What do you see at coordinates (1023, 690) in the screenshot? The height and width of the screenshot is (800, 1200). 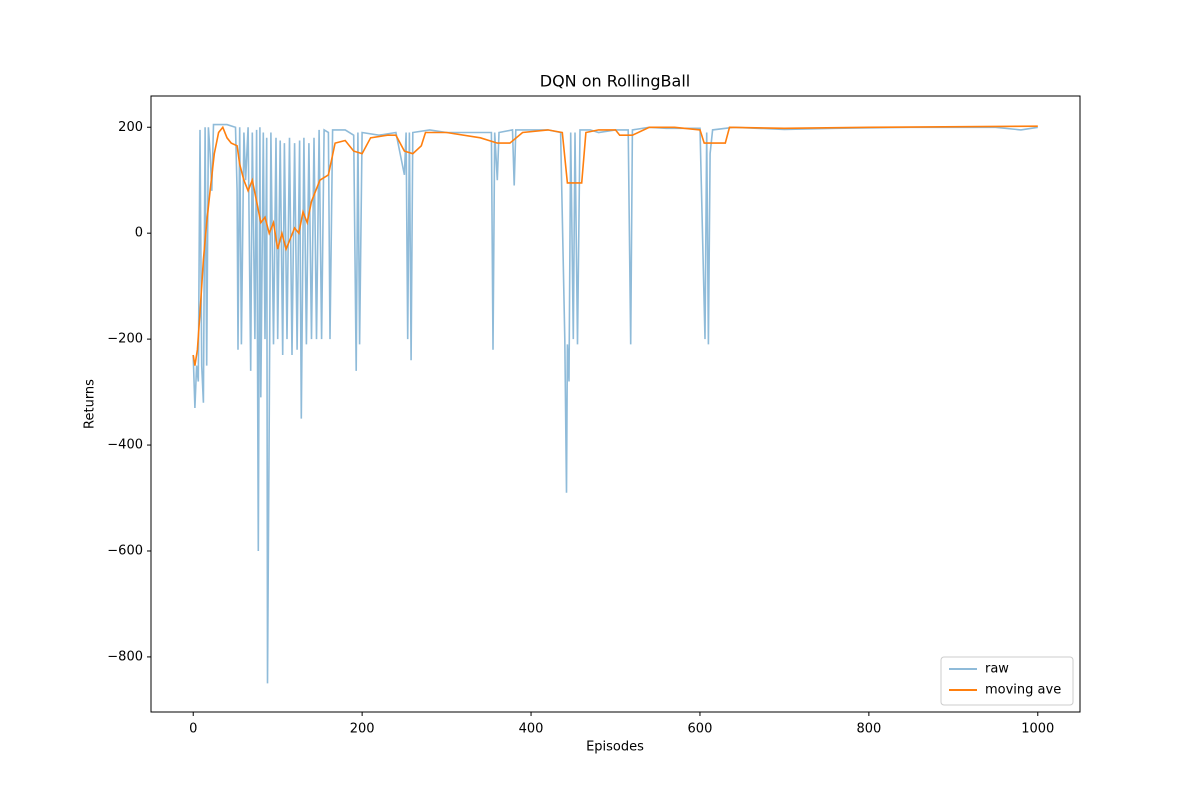 I see `legend-label: moving ave` at bounding box center [1023, 690].